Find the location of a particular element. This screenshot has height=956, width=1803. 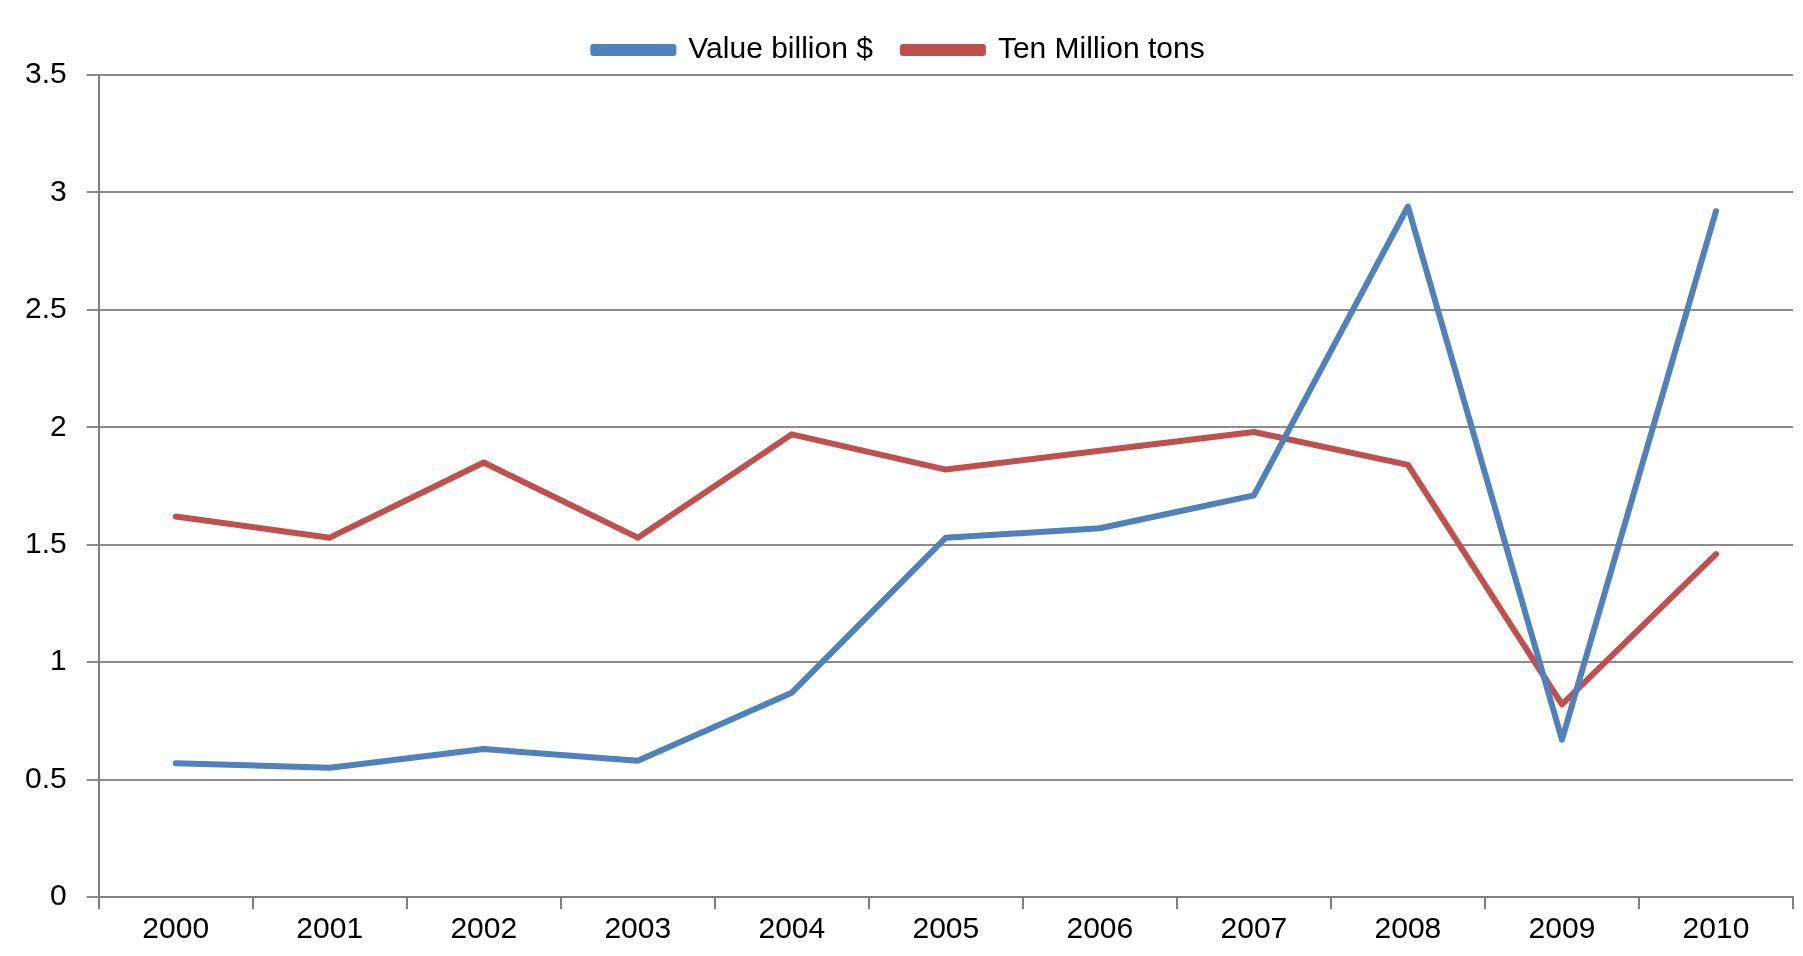

x-tick-label: 2002 is located at coordinates (484, 928).